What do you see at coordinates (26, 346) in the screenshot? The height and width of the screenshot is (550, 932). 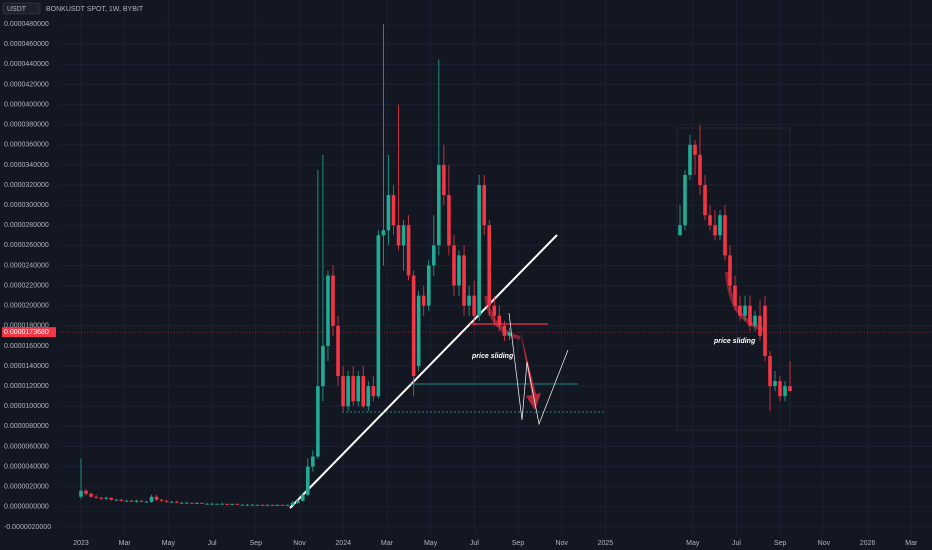 I see `y-tick-label: 0.0000160000` at bounding box center [26, 346].